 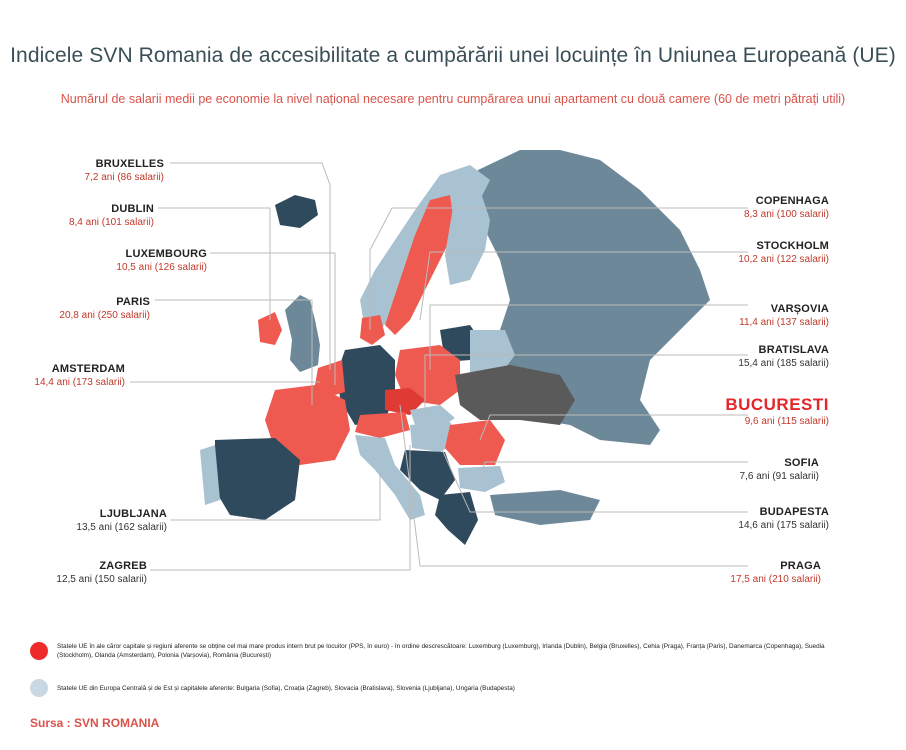 I want to click on city-name: LUXEMBOURG, so click(x=166, y=254).